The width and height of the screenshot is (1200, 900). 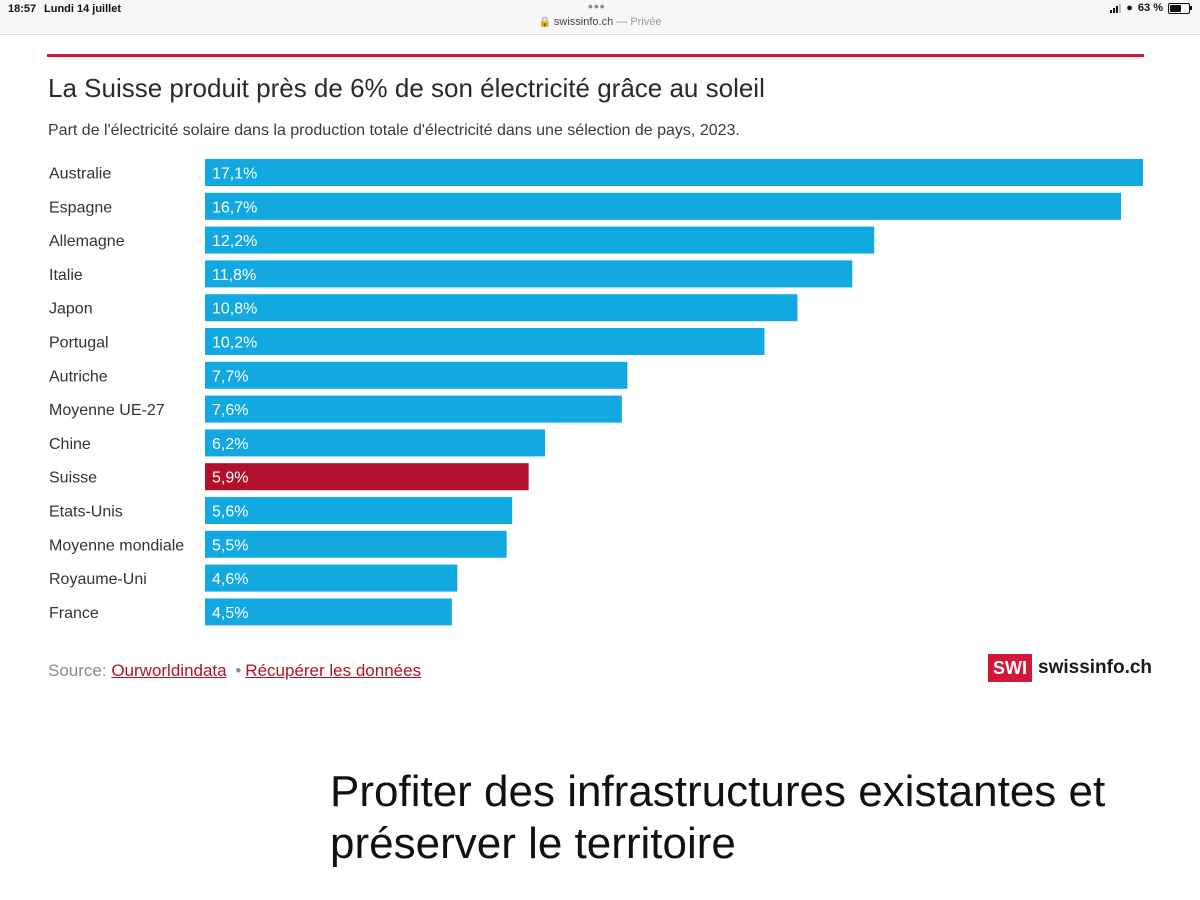 I want to click on status-date: Lundi 14 juillet, so click(x=83, y=9).